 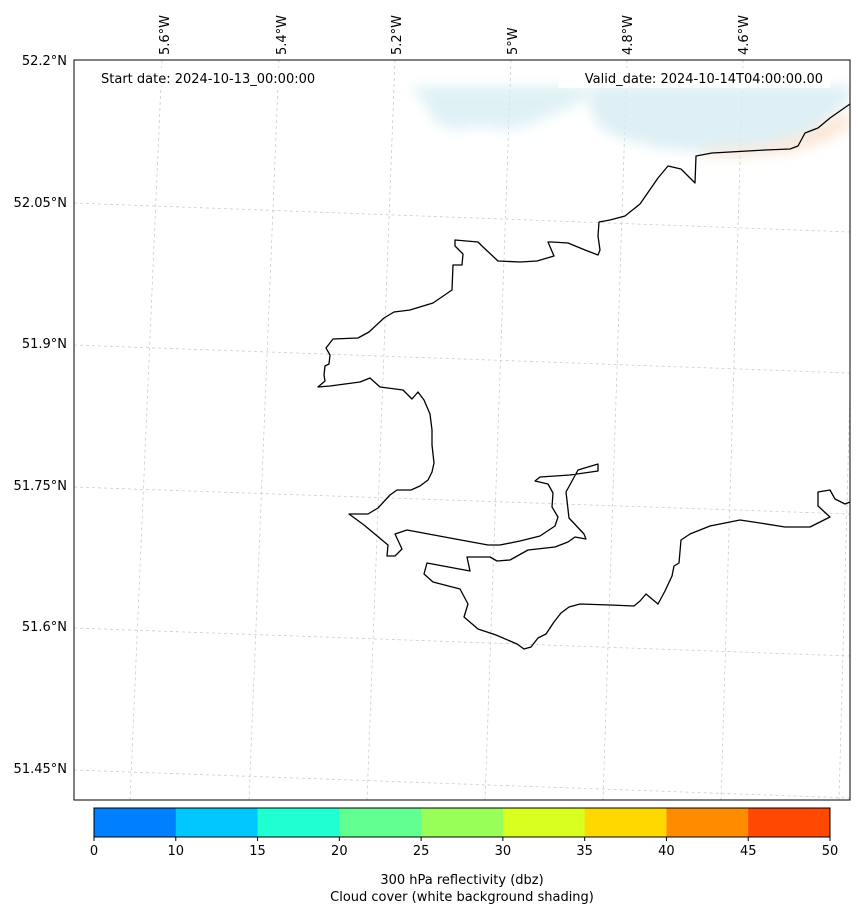 I want to click on reflectivity-patch, so click(x=775, y=134).